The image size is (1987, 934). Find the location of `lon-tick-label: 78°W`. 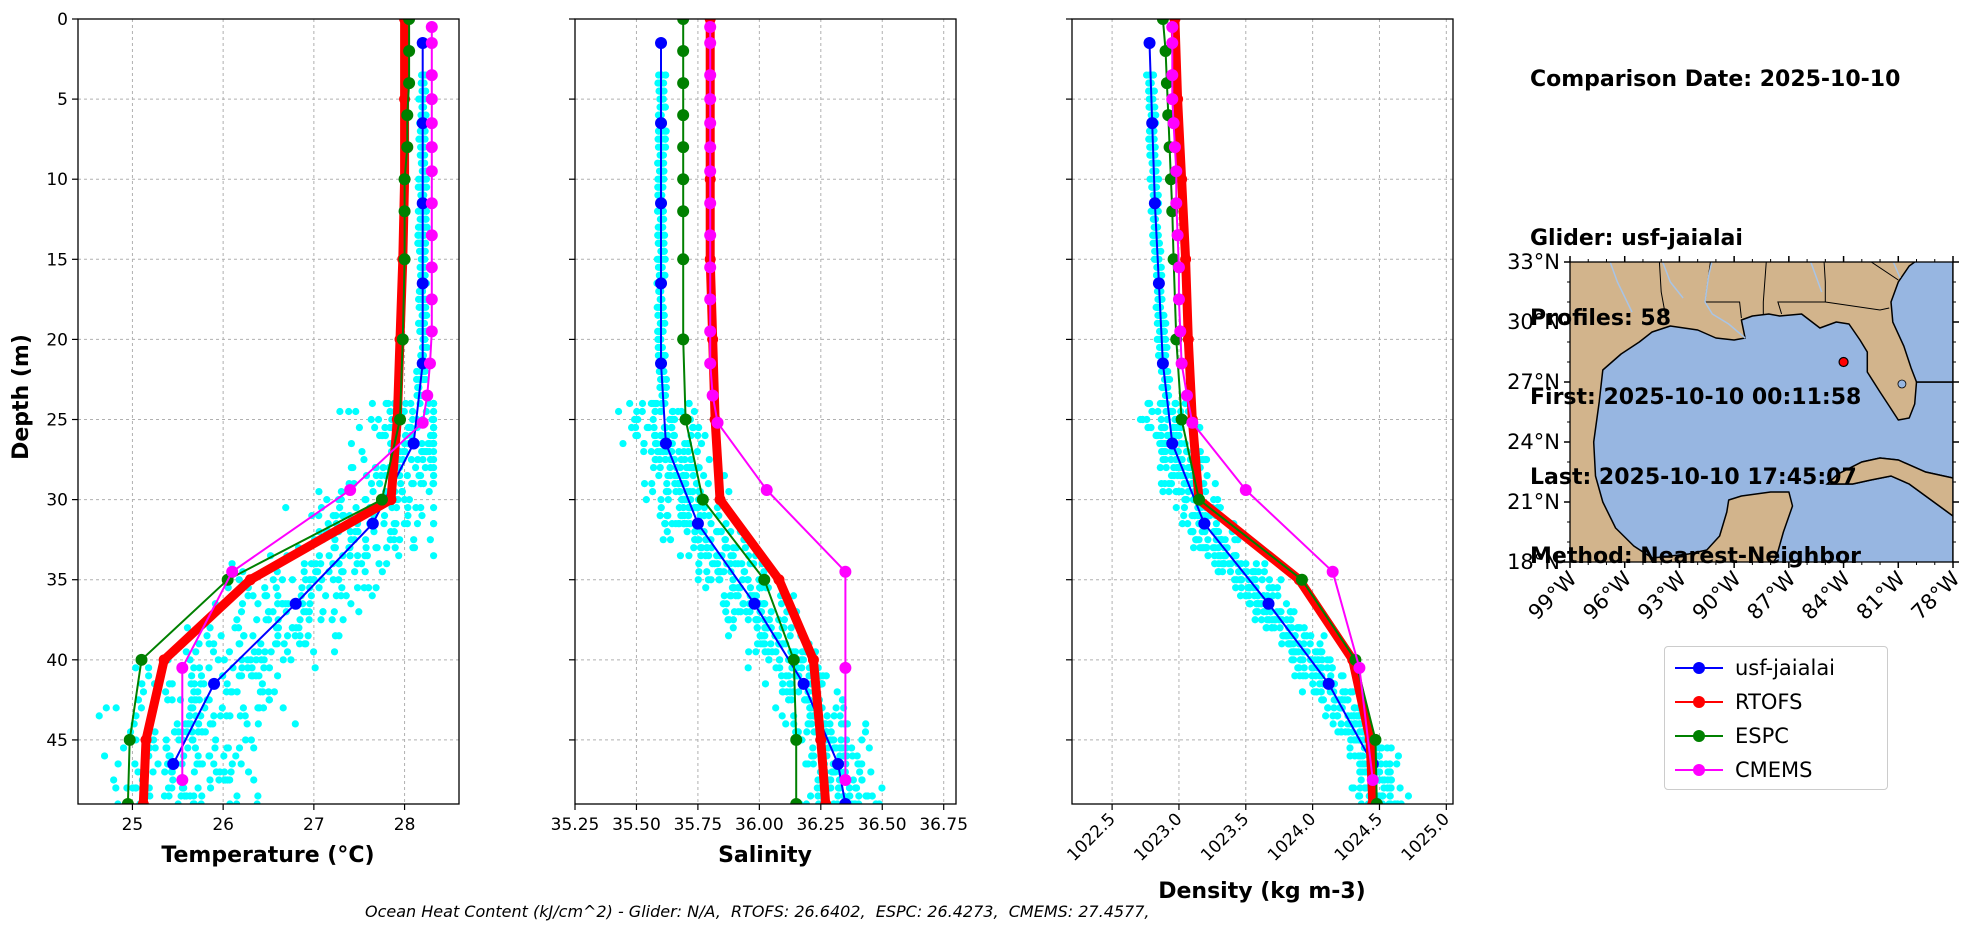

lon-tick-label: 78°W is located at coordinates (1936, 595).